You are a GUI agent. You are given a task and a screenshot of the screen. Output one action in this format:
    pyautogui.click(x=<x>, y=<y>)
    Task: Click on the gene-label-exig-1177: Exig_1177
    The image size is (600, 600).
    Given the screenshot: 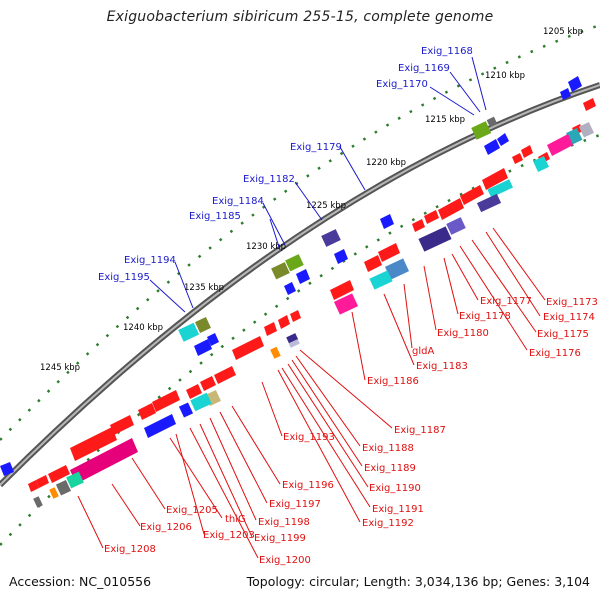 What is the action you would take?
    pyautogui.click(x=506, y=301)
    